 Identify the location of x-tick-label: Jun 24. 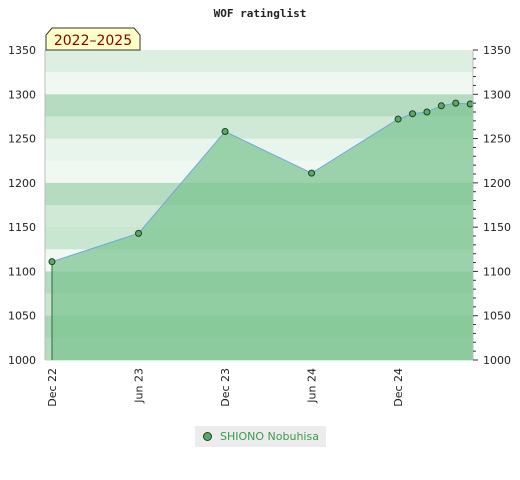
(312, 386).